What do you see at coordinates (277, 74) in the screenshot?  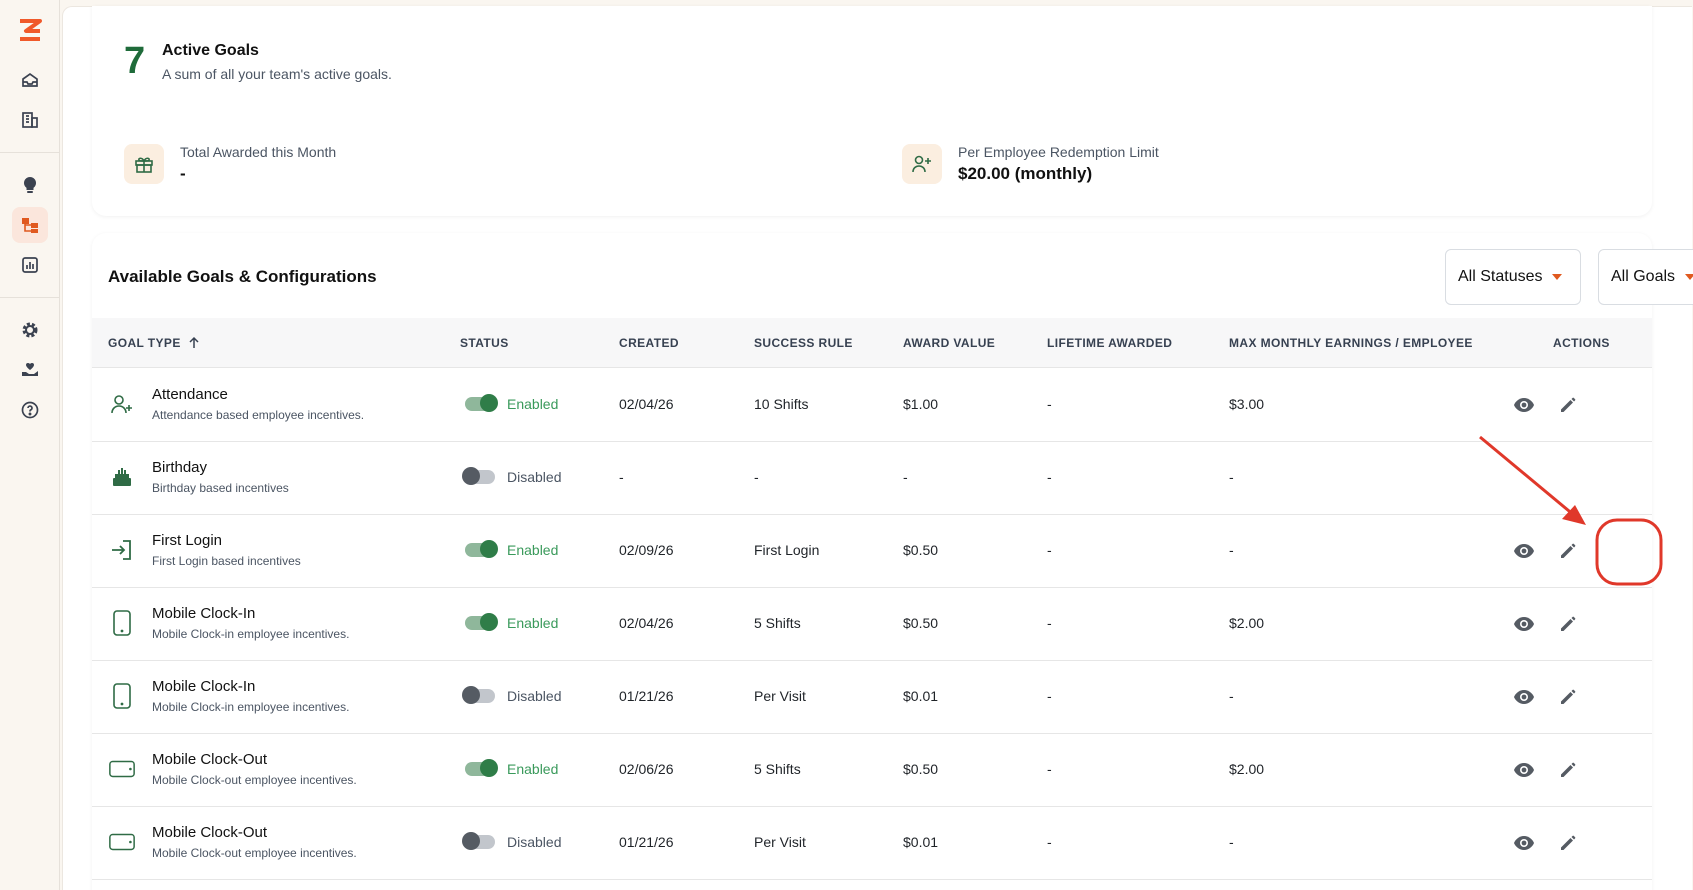 I see `active-goals-subtitle: A sum of all your team's active goals.` at bounding box center [277, 74].